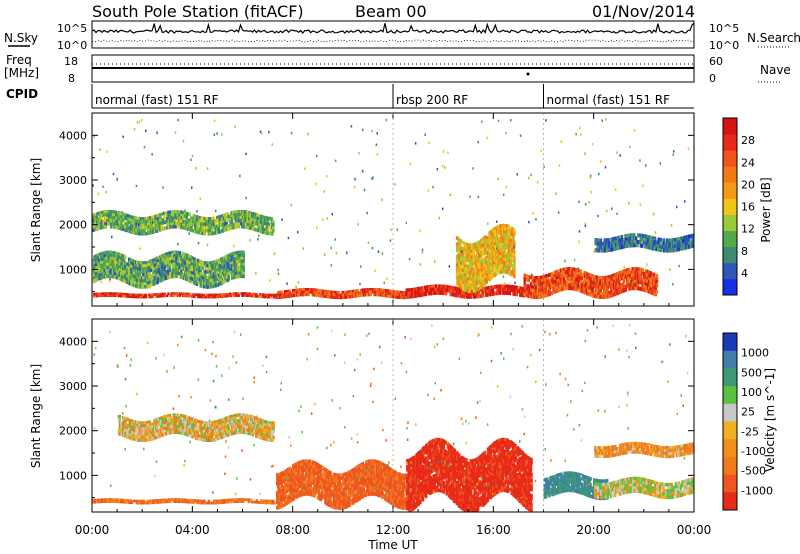 The image size is (800, 554). Describe the element at coordinates (71, 61) in the screenshot. I see `freq-tick-high: 18` at that location.